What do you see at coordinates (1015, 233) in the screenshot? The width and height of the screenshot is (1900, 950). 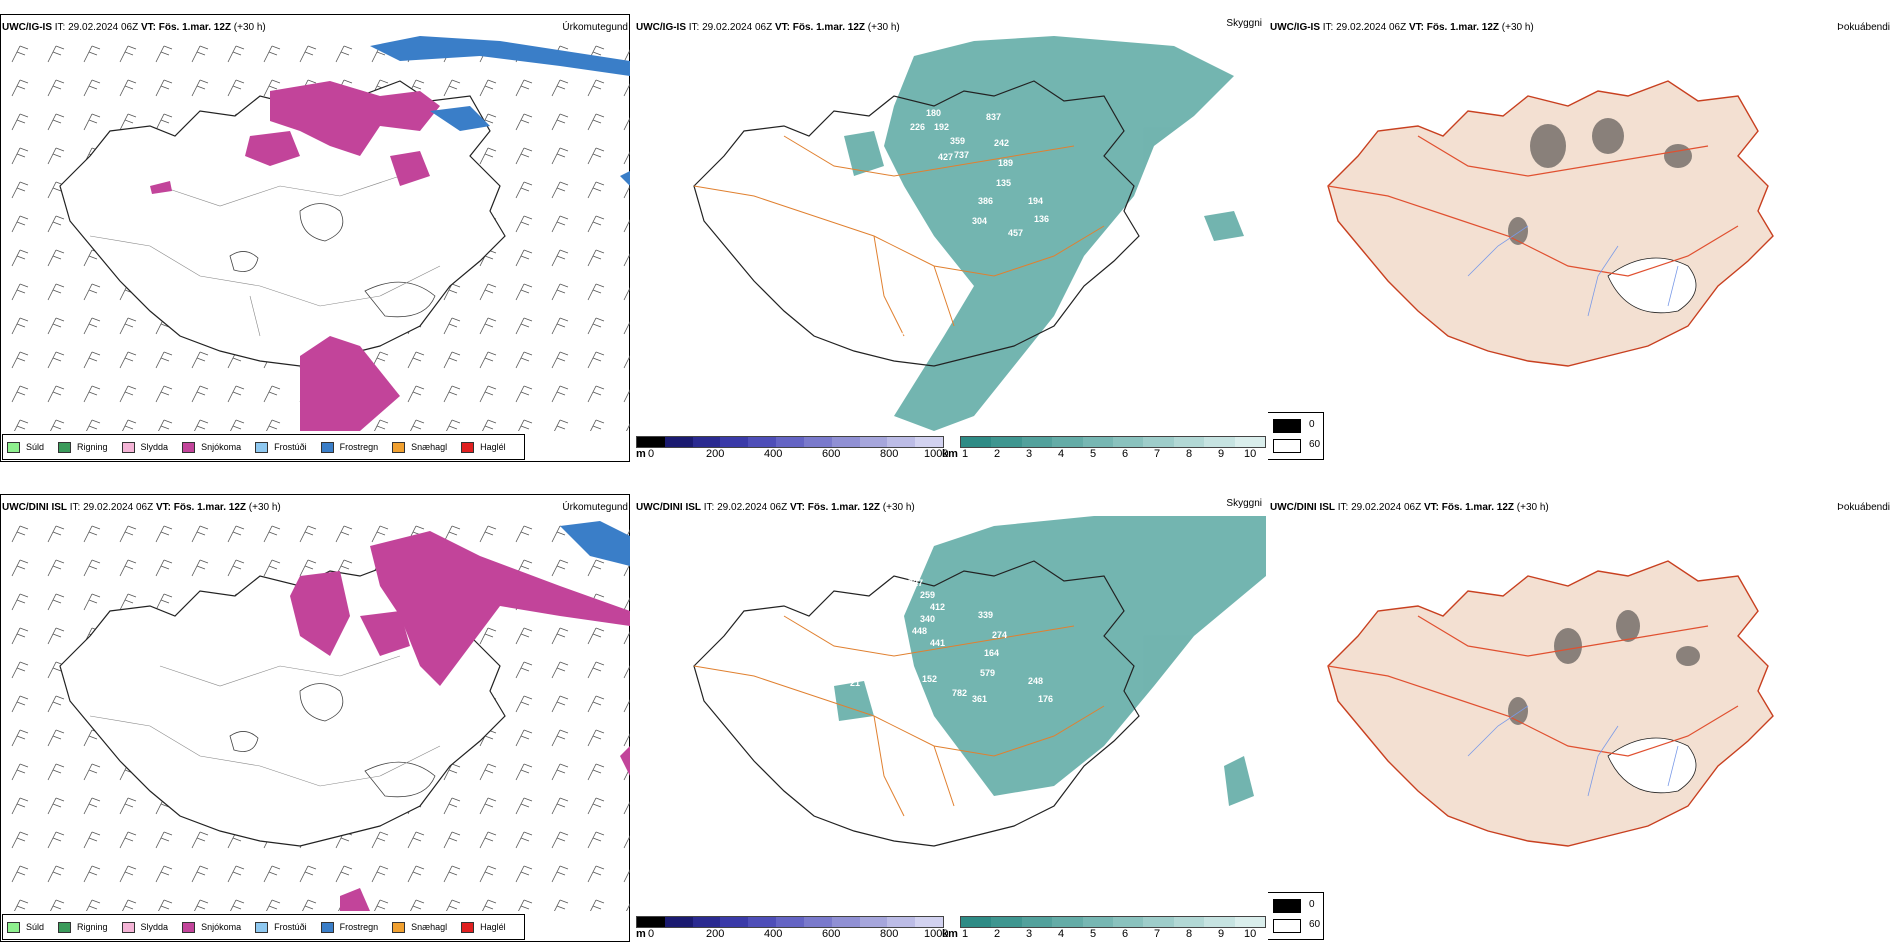 I see `visibility-value-label: 457` at bounding box center [1015, 233].